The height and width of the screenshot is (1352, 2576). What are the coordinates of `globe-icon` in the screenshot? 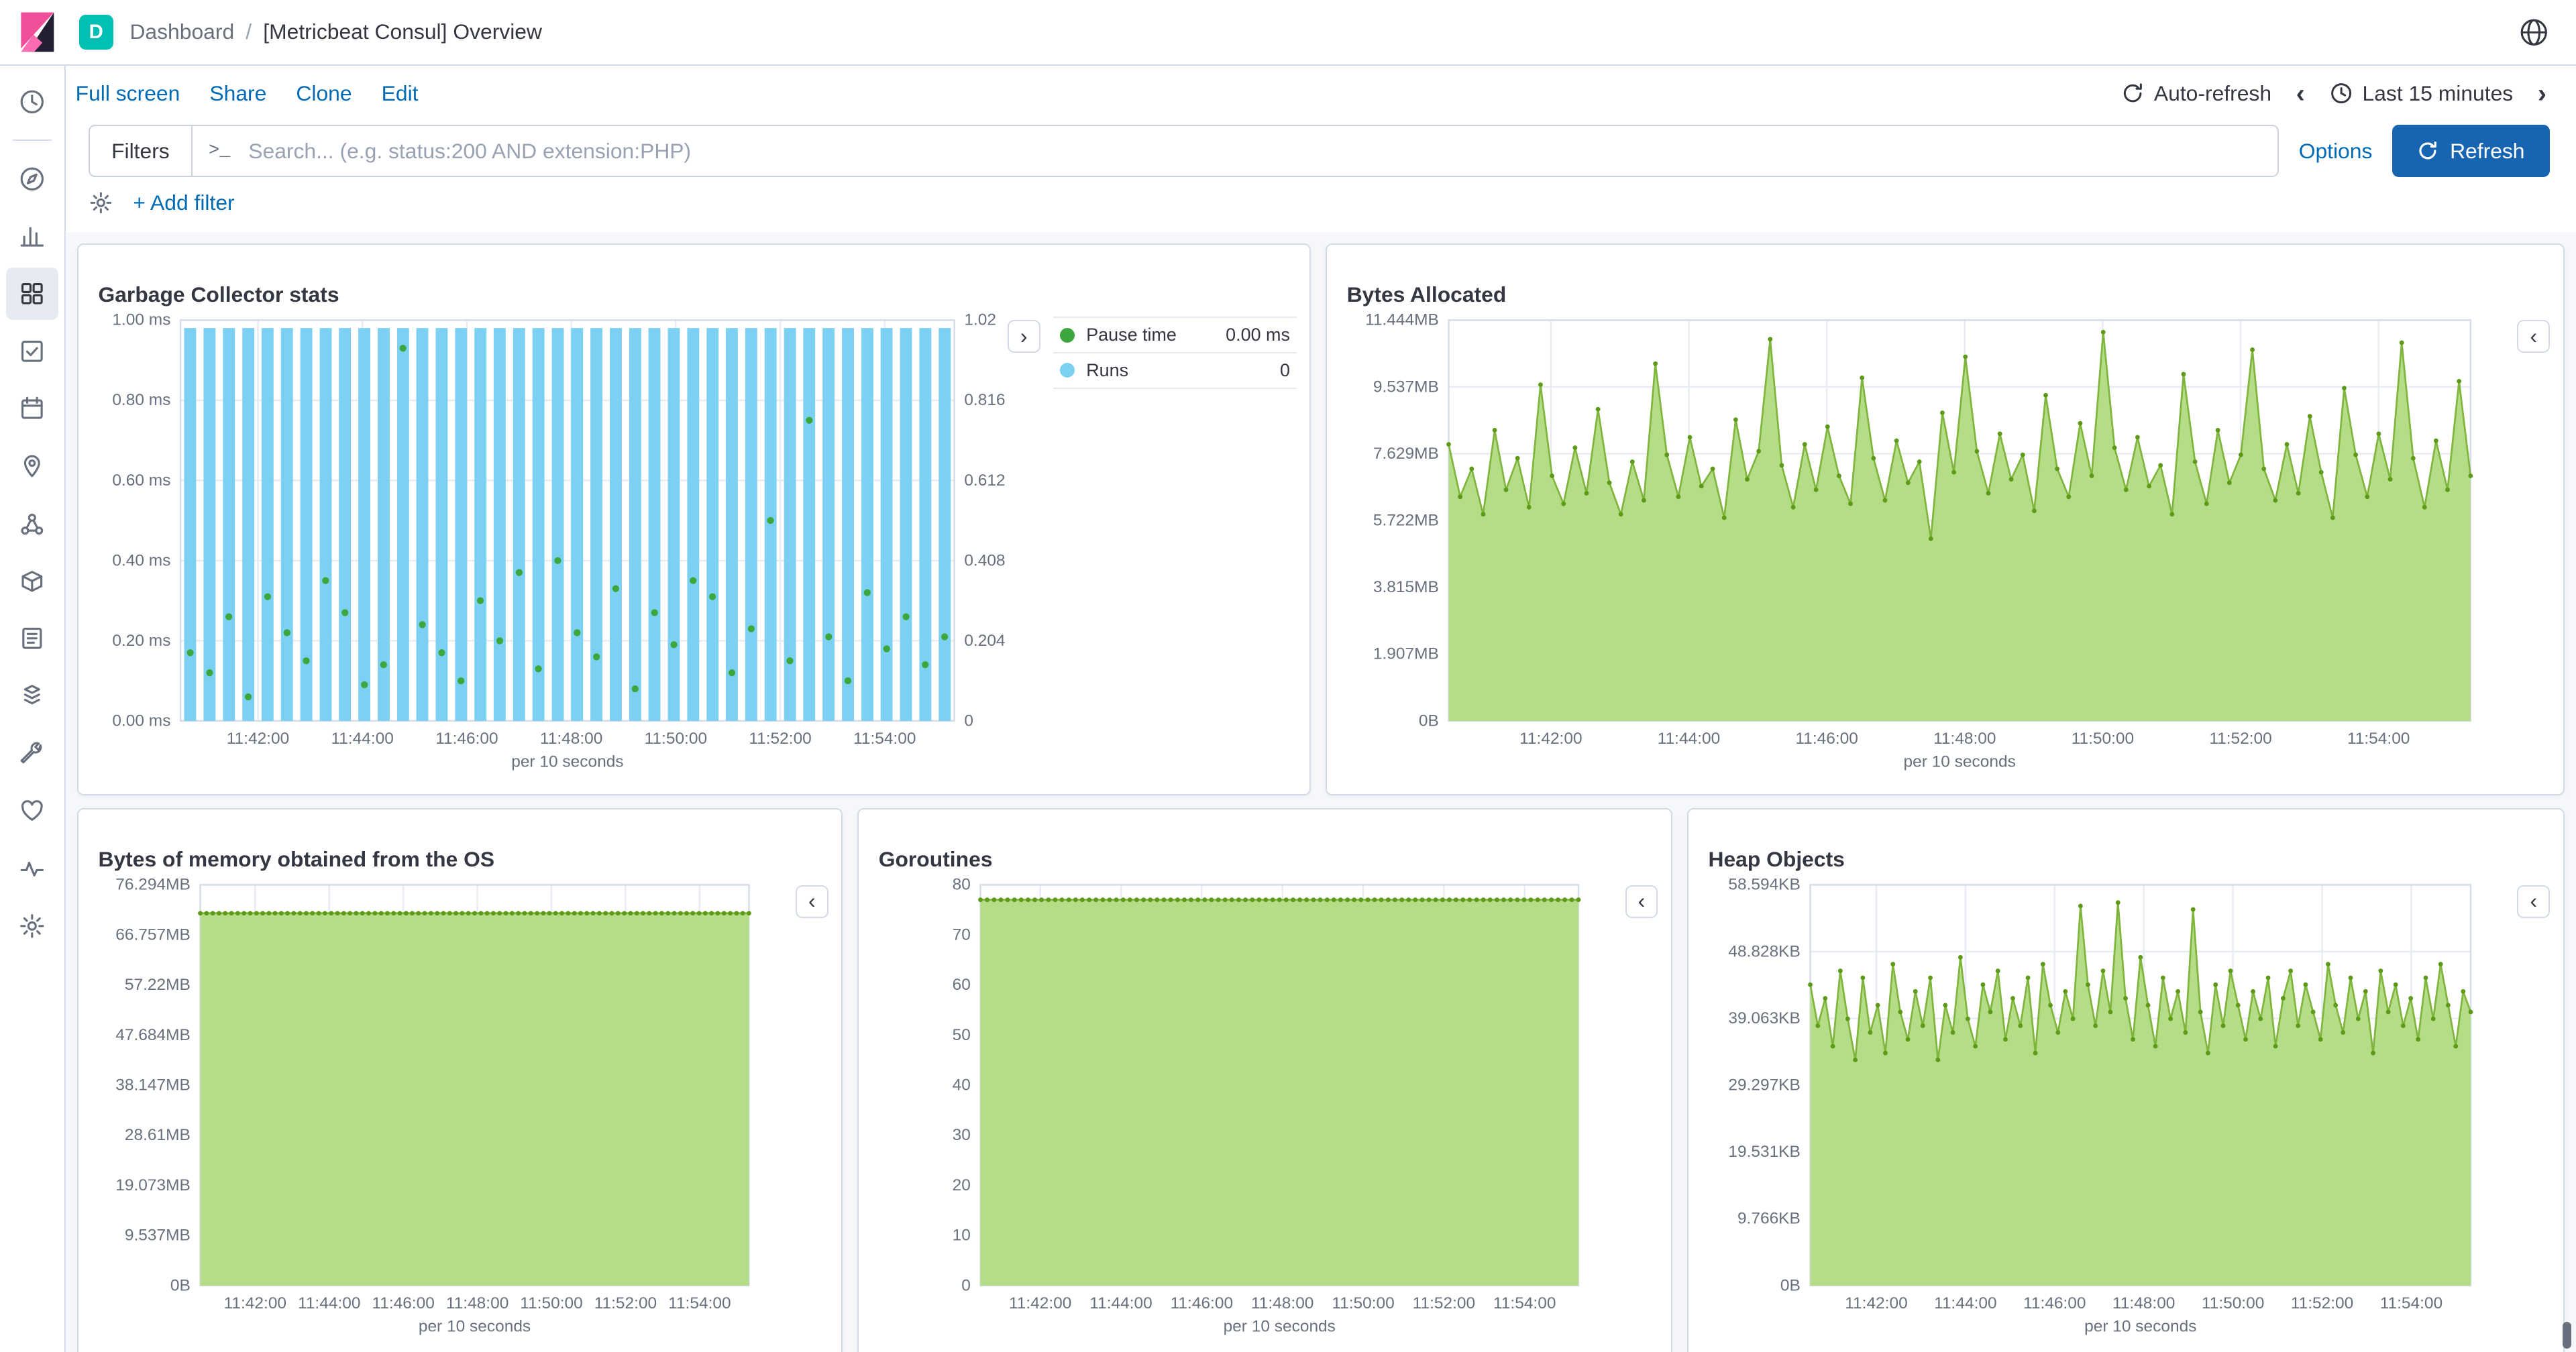 It's located at (2534, 32).